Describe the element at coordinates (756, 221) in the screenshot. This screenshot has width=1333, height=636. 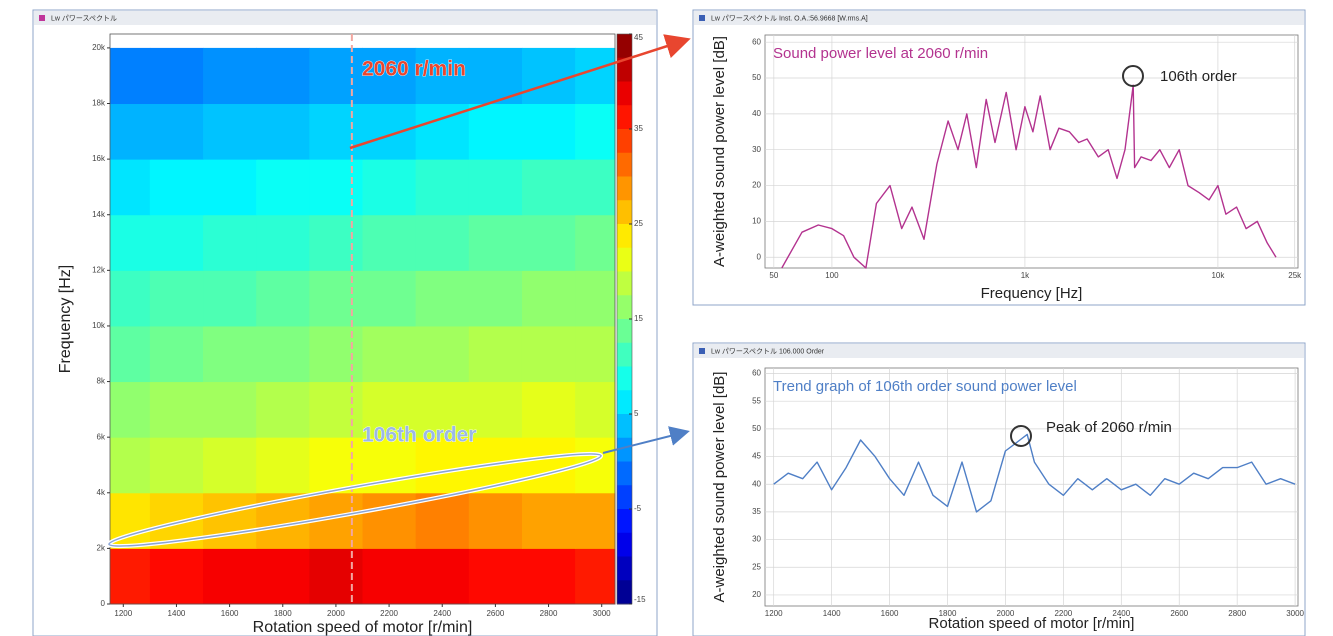
I see `y-tick-label: 10` at that location.